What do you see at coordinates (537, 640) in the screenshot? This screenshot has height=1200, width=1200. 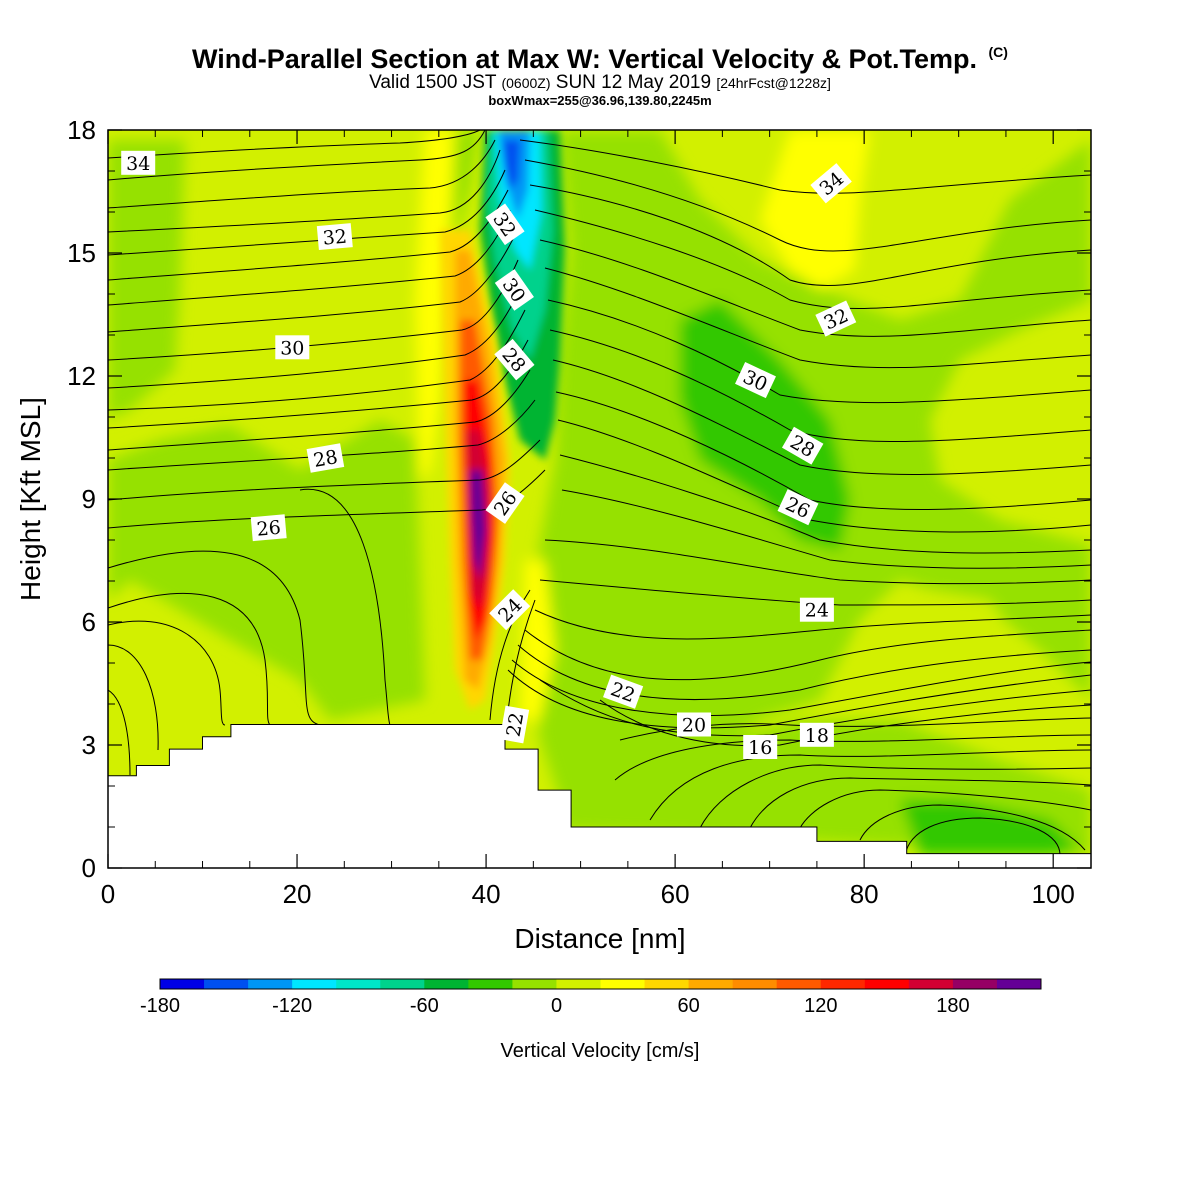 I see `updraft-fringe-lower` at bounding box center [537, 640].